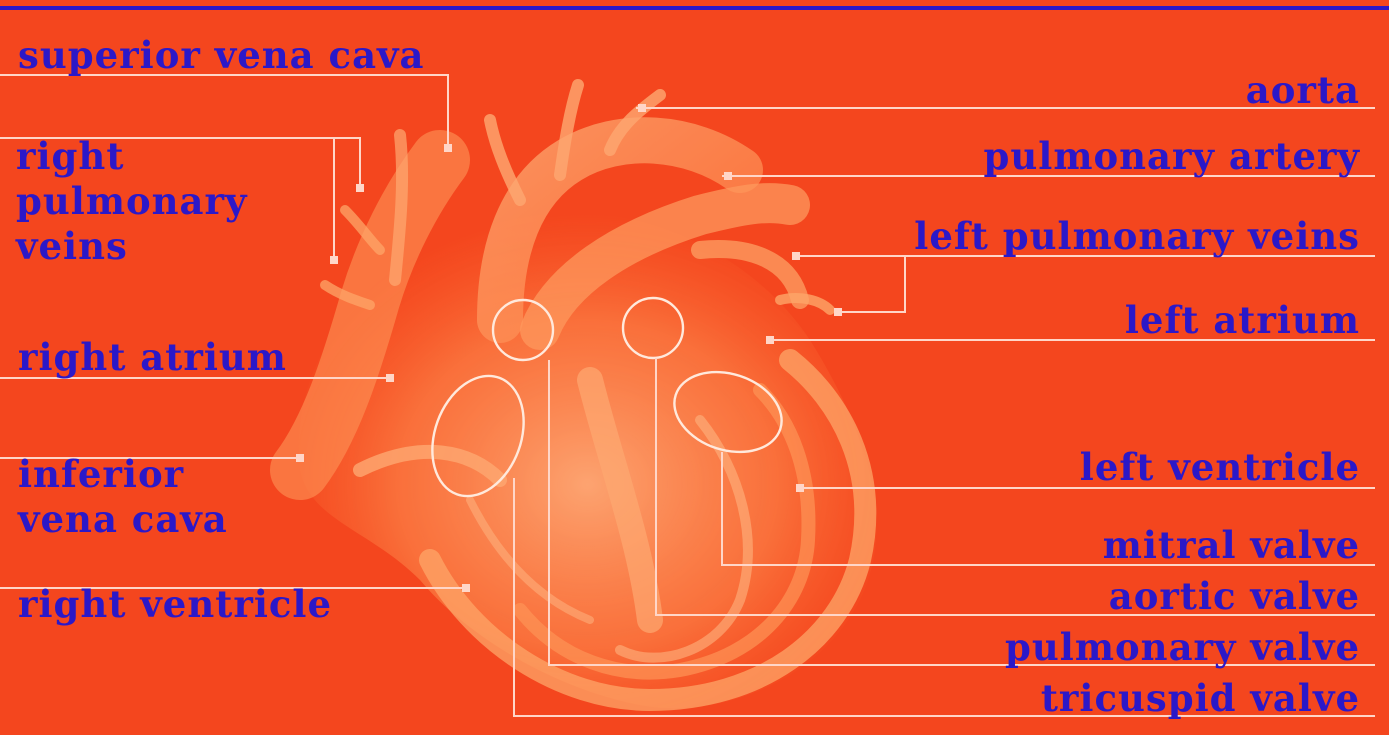  I want to click on mitral-valve-marker, so click(728, 412).